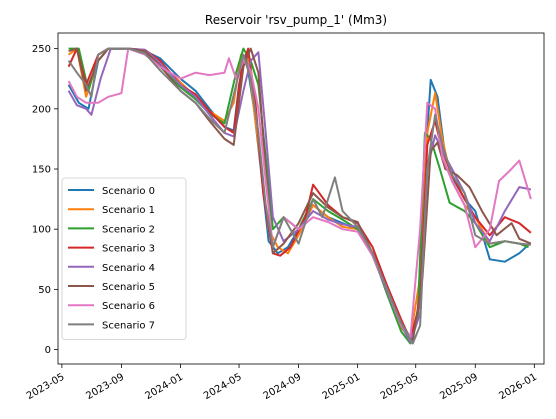 This screenshot has height=419, width=556. Describe the element at coordinates (128, 249) in the screenshot. I see `legend-label: Scenario 3` at that location.